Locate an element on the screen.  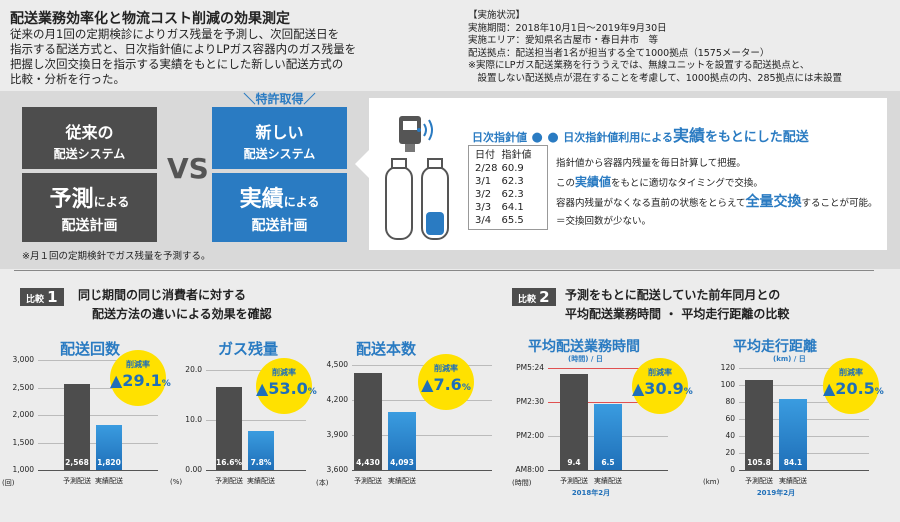
table-header-row: 日付 指針値 is located at coordinates (503, 155).